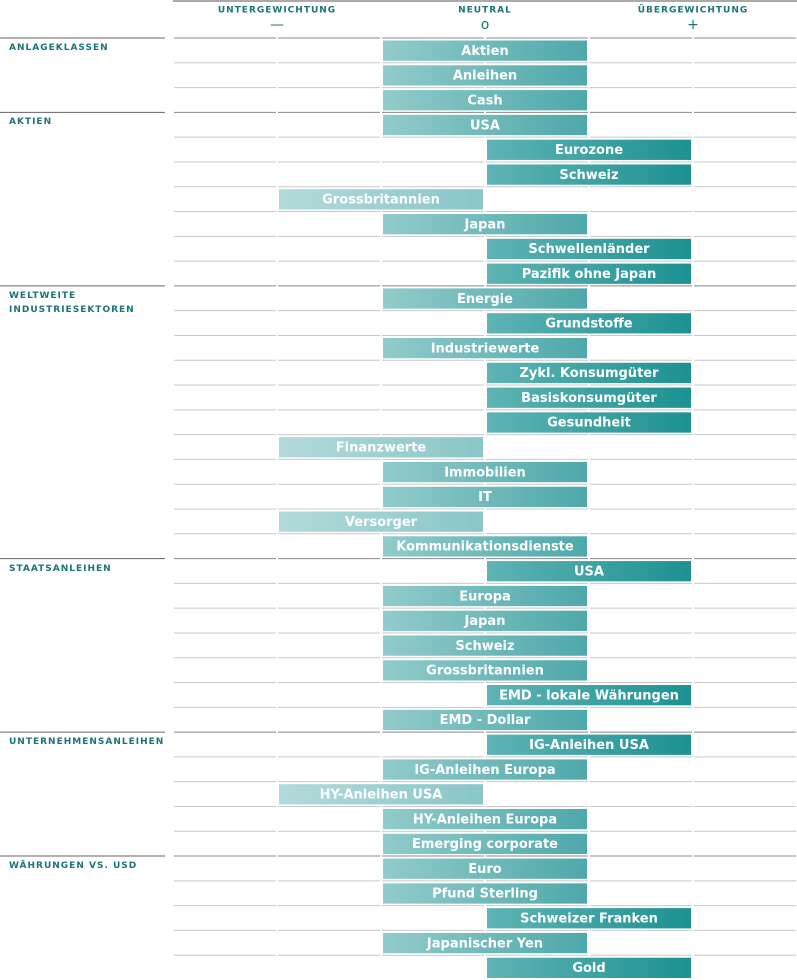 Image resolution: width=797 pixels, height=980 pixels. I want to click on bar-label: Immobilien, so click(485, 472).